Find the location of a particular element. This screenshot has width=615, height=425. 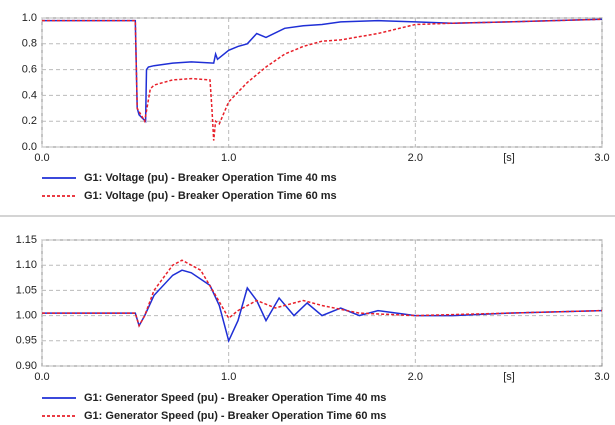

y-tick-label: 0.95 is located at coordinates (26, 341).